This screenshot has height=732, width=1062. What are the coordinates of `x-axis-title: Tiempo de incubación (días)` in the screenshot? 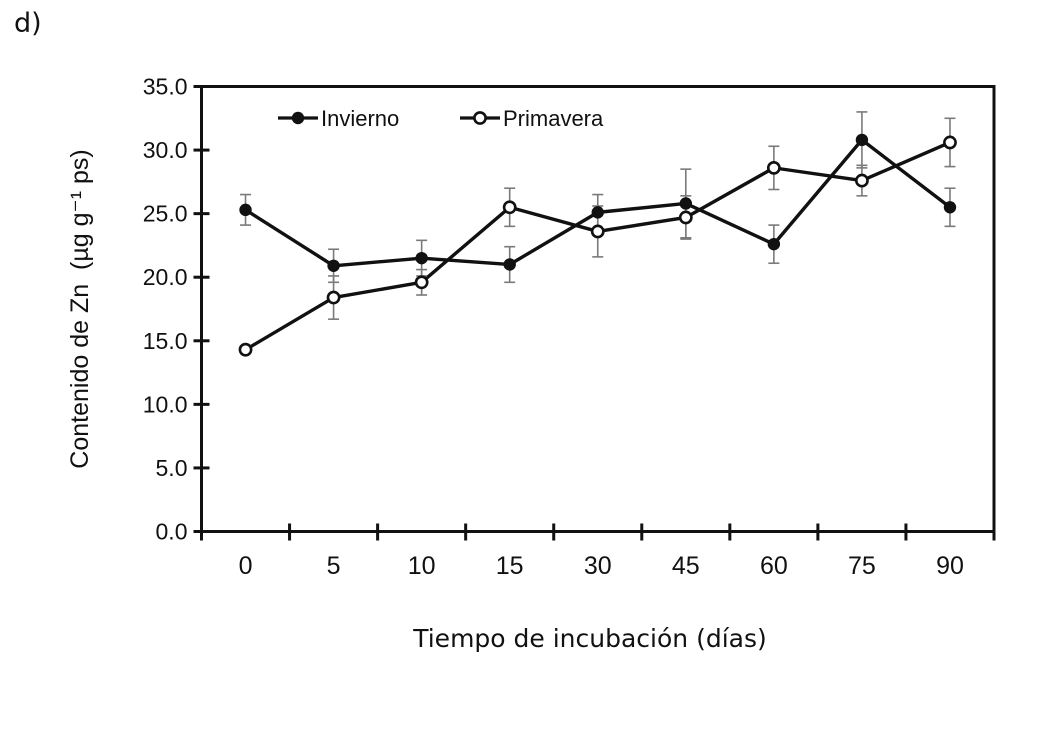 It's located at (589, 638).